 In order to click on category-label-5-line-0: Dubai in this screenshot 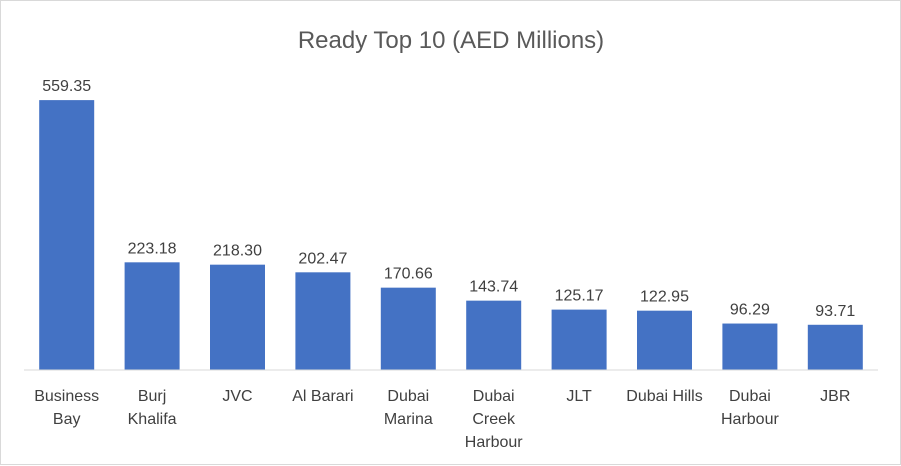, I will do `click(494, 396)`.